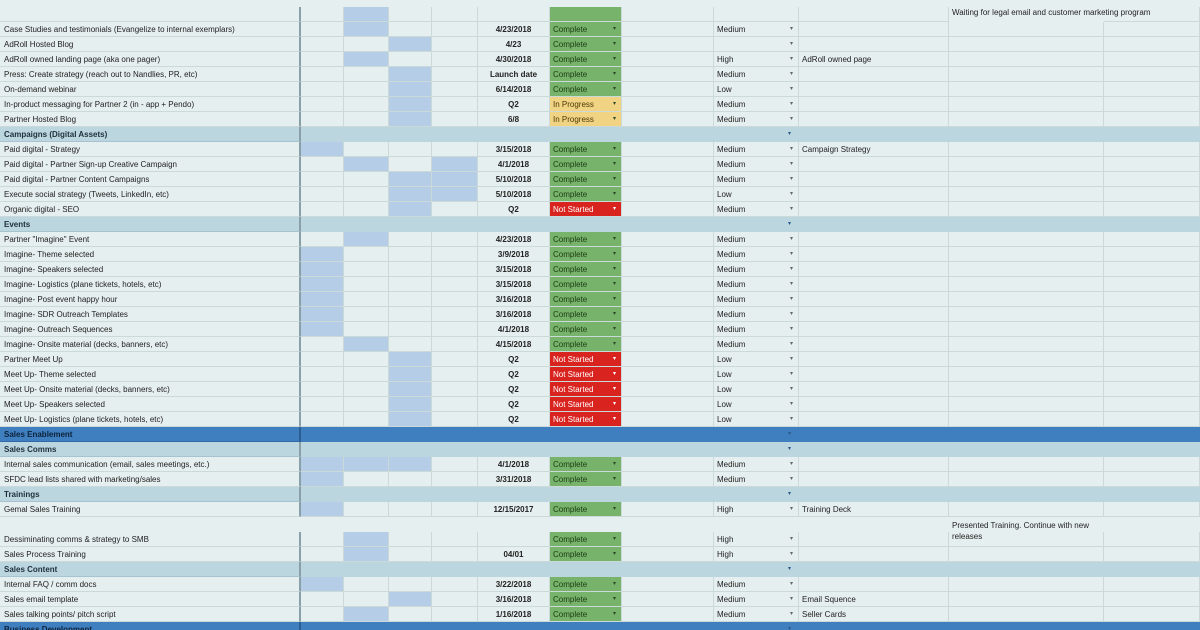  What do you see at coordinates (874, 149) in the screenshot?
I see `notes-cell: Campaign Strategy` at bounding box center [874, 149].